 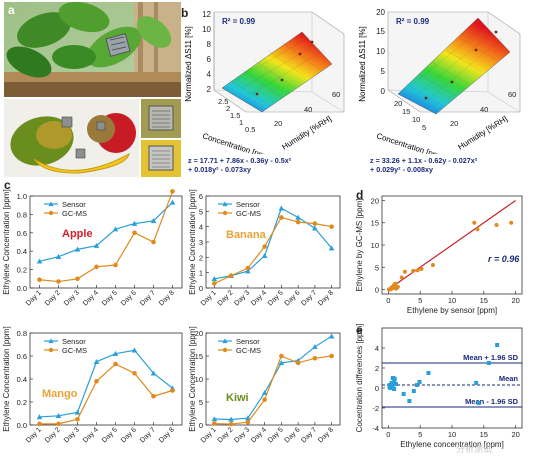 I want to click on x-tick-label: 20, so click(x=515, y=434).